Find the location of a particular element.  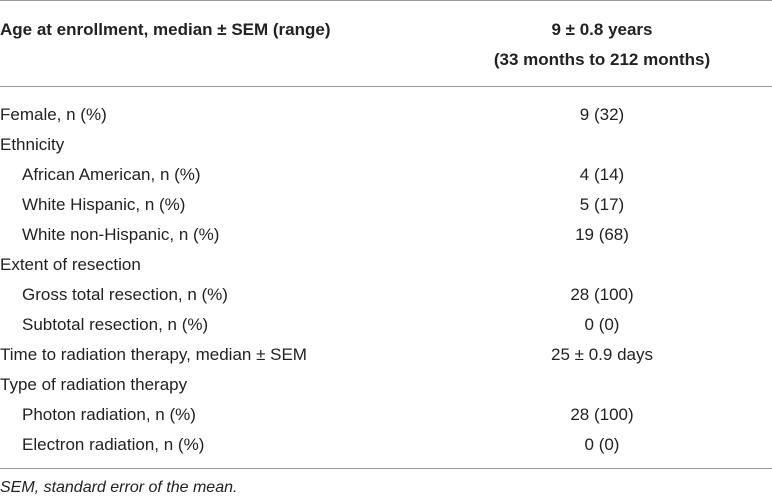

table-row-label: Photon radiation, n (%) is located at coordinates (109, 414).